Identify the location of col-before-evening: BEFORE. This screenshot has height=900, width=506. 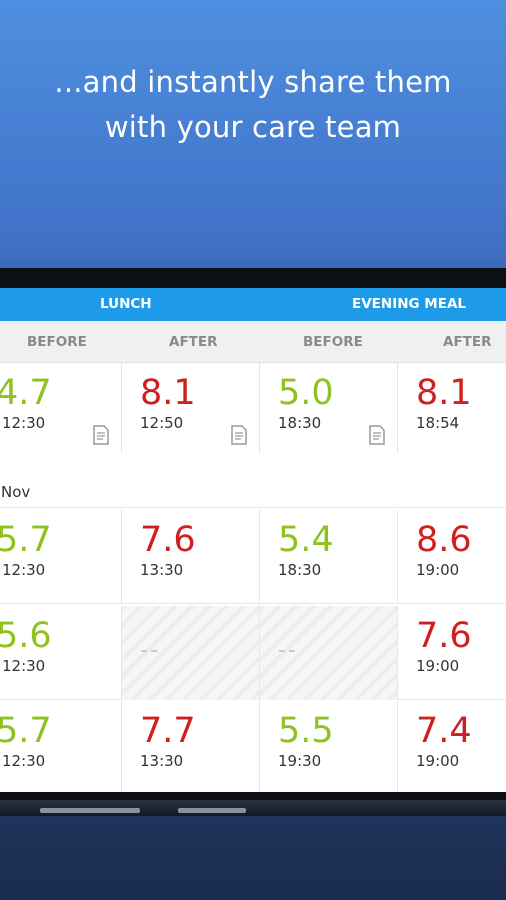
(333, 342).